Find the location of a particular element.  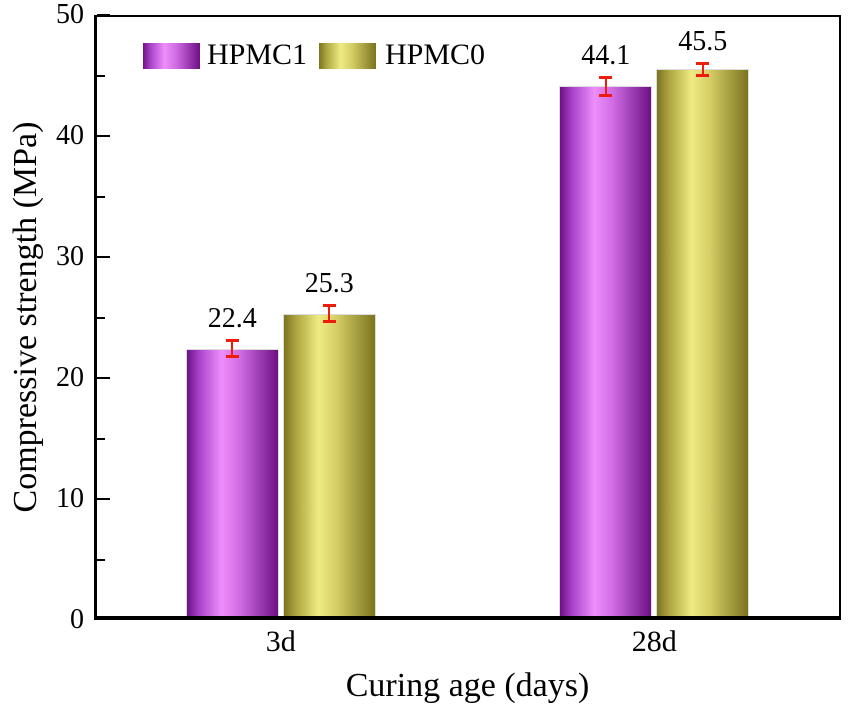

x-category-label: 3d is located at coordinates (280, 641).